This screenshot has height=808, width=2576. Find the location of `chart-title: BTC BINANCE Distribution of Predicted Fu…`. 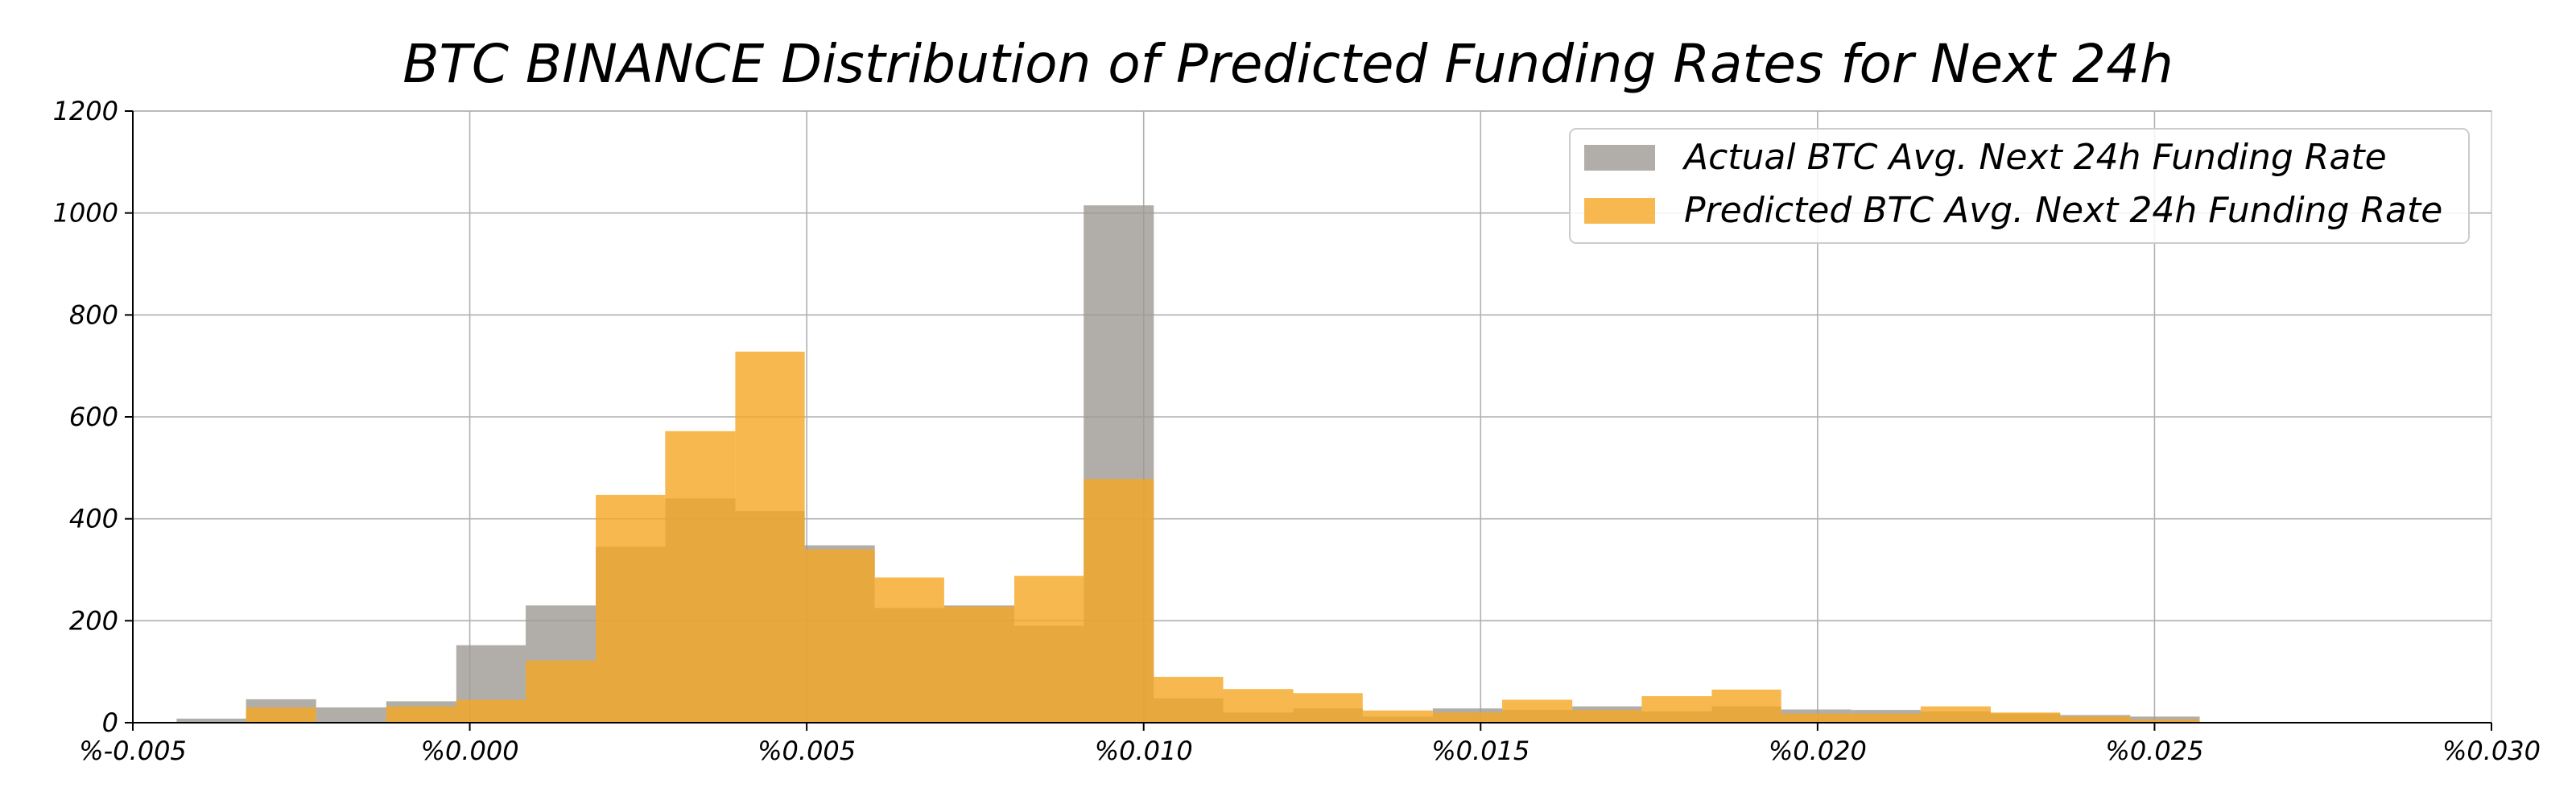

chart-title: BTC BINANCE Distribution of Predicted Fu… is located at coordinates (1288, 64).